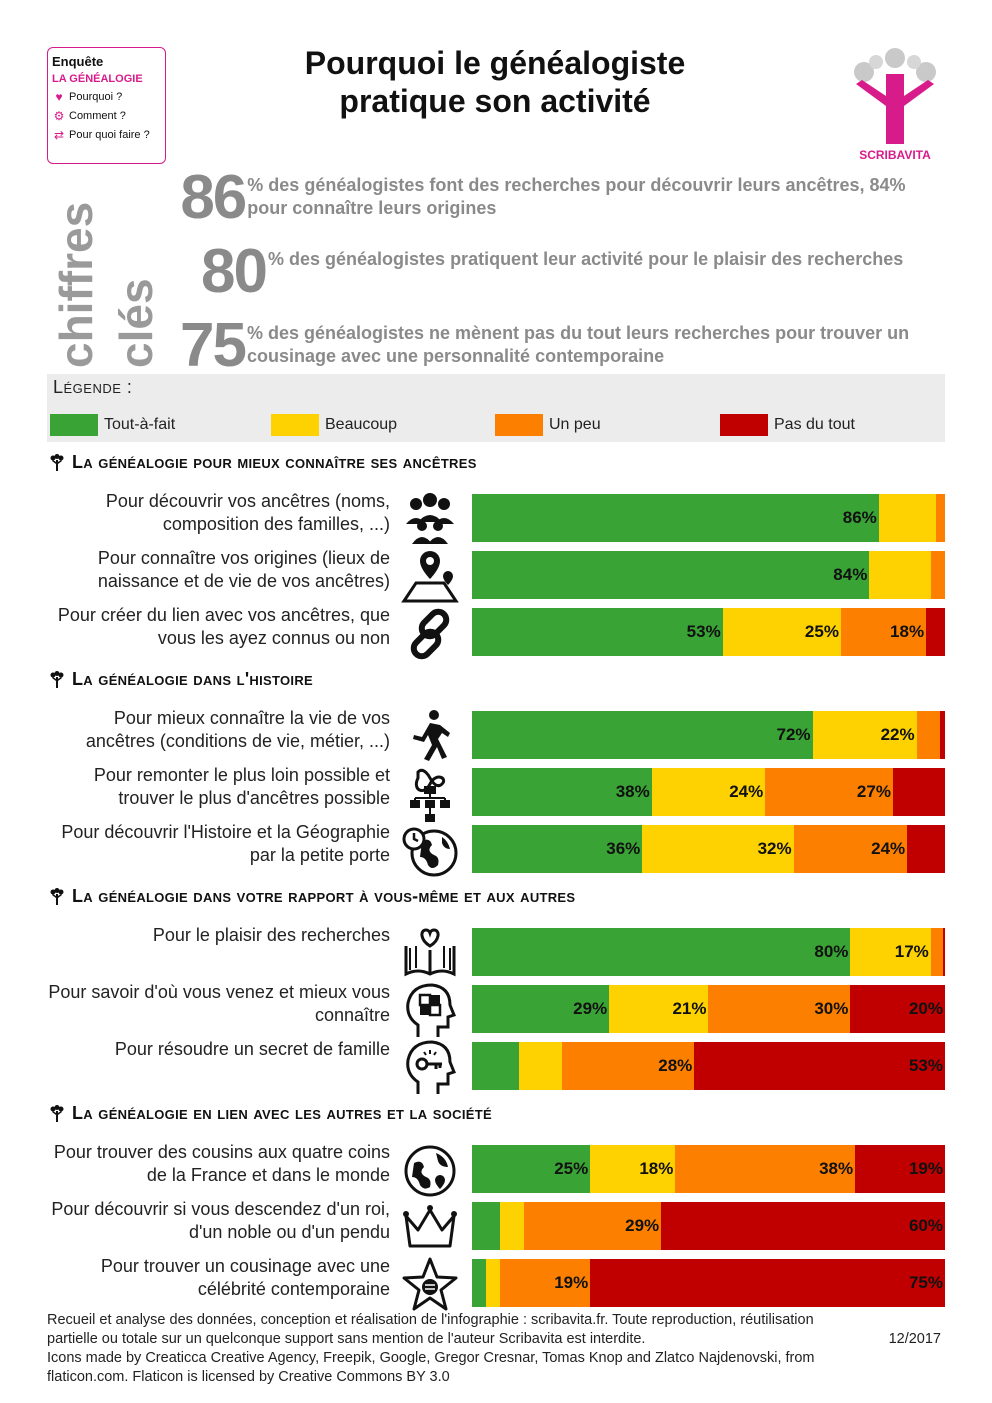 The width and height of the screenshot is (992, 1403). Describe the element at coordinates (486, 1226) in the screenshot. I see `bar-segment-tout-a-fait` at that location.